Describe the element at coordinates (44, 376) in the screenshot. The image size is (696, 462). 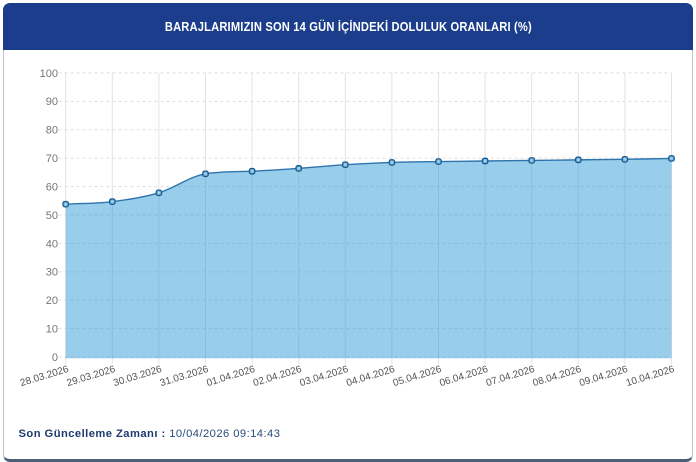
I see `svg-text: 28.03.2026` at that location.